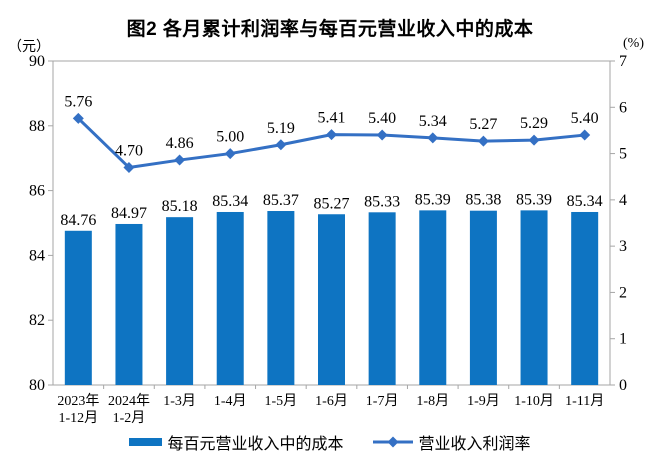 The height and width of the screenshot is (466, 660). Describe the element at coordinates (331, 401) in the screenshot. I see `x-category-label: 1-6月` at that location.